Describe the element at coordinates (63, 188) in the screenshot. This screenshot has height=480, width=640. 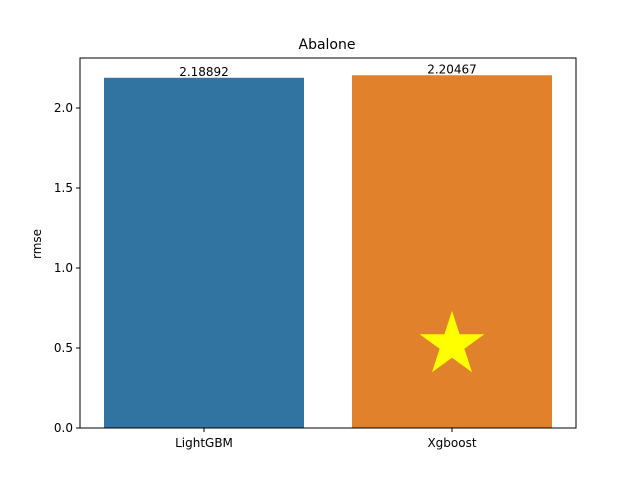
I see `y-tick-label: 1.5` at that location.